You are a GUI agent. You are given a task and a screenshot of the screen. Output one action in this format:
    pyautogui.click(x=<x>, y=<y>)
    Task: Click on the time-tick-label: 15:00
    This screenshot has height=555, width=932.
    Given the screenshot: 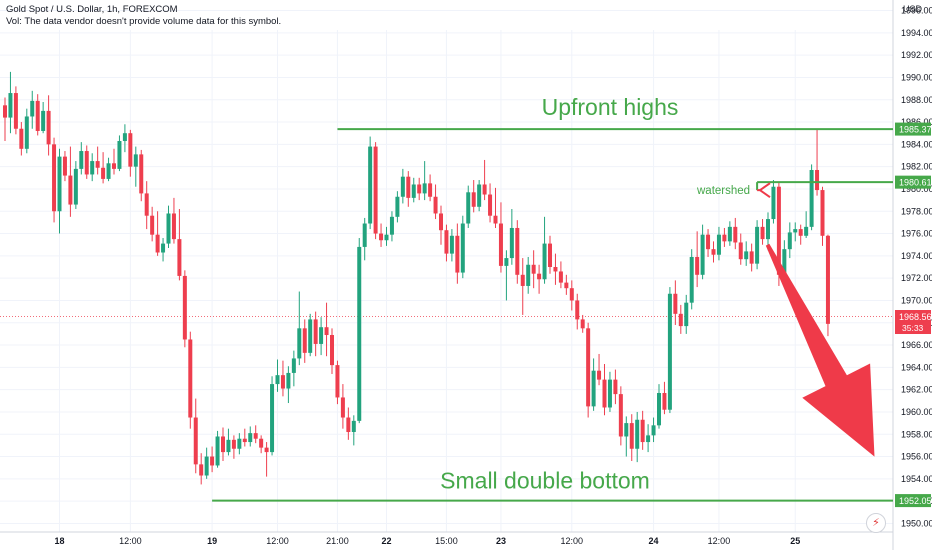 What is the action you would take?
    pyautogui.click(x=446, y=541)
    